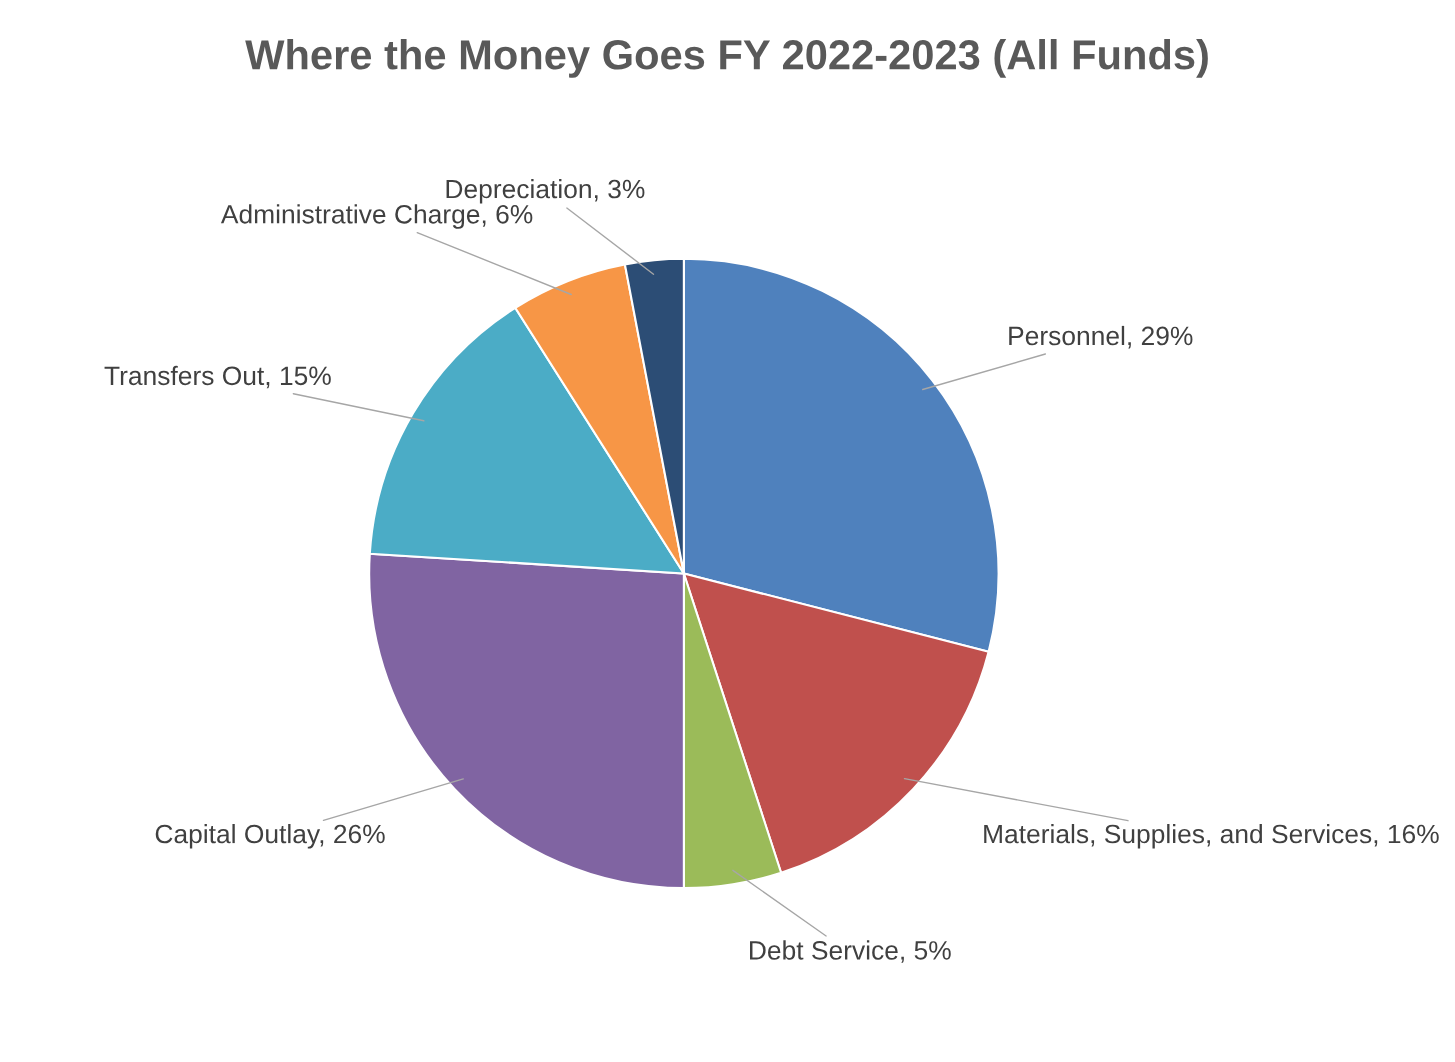 This screenshot has width=1455, height=1062. What do you see at coordinates (1211, 836) in the screenshot?
I see `slice-label: Materials, Supplies, and Services, 16%` at bounding box center [1211, 836].